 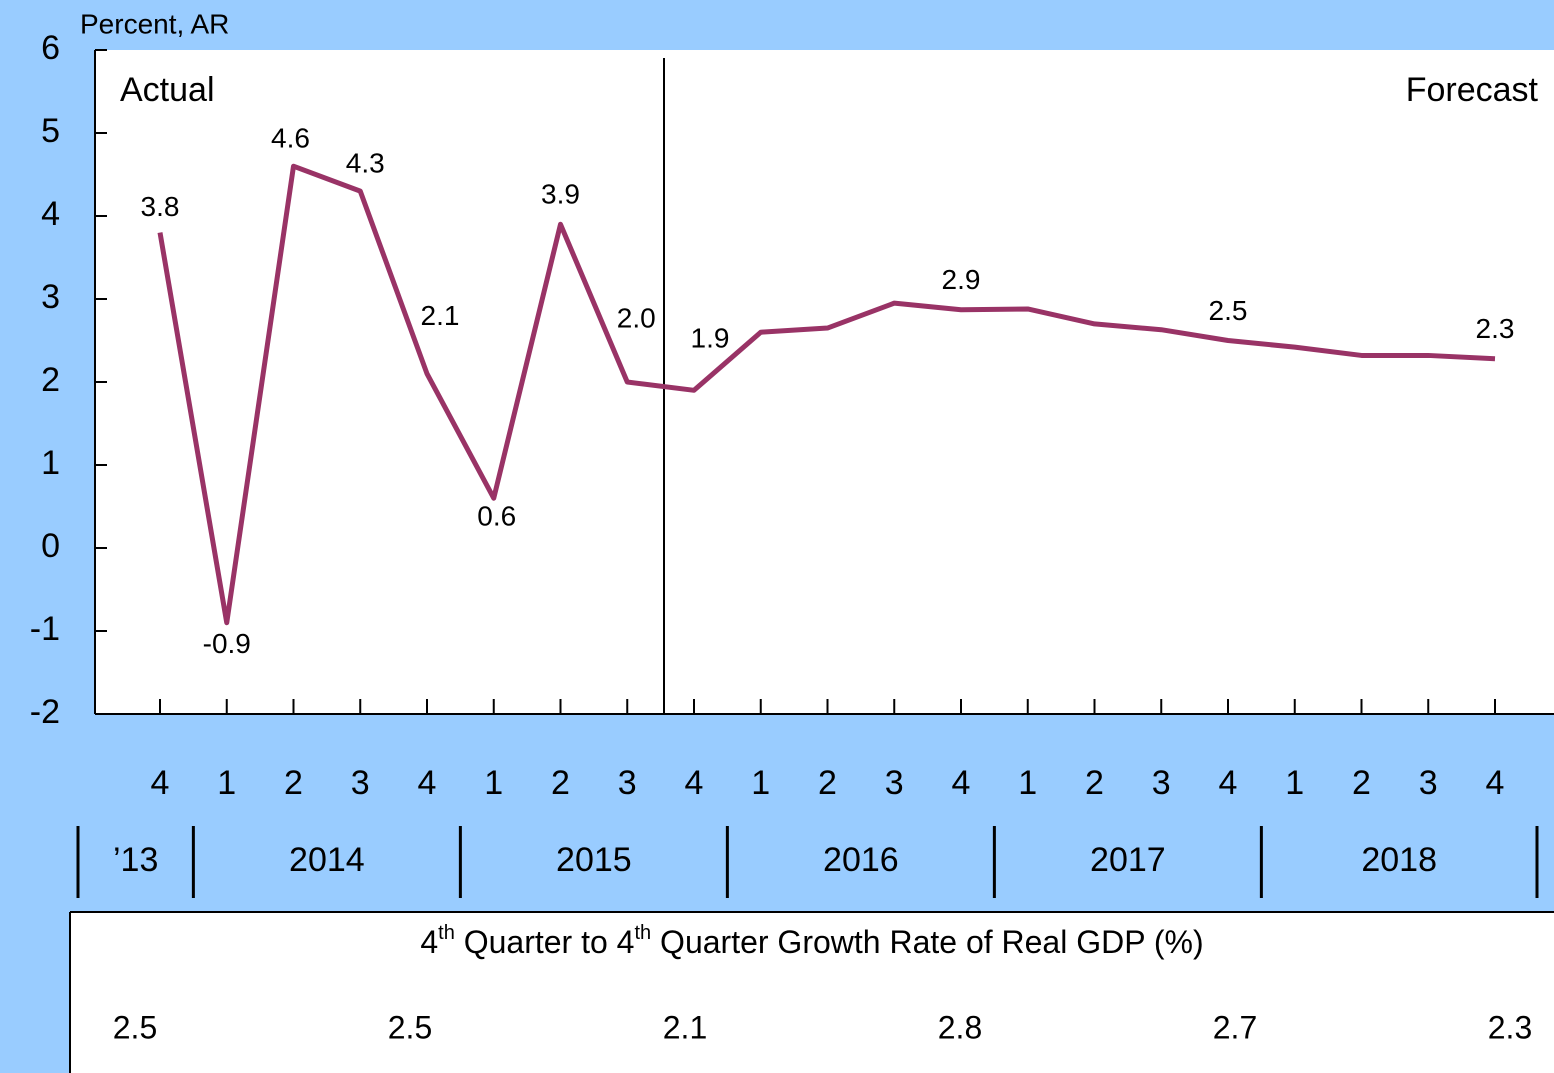 What do you see at coordinates (496, 516) in the screenshot?
I see `data-label: 0.6` at bounding box center [496, 516].